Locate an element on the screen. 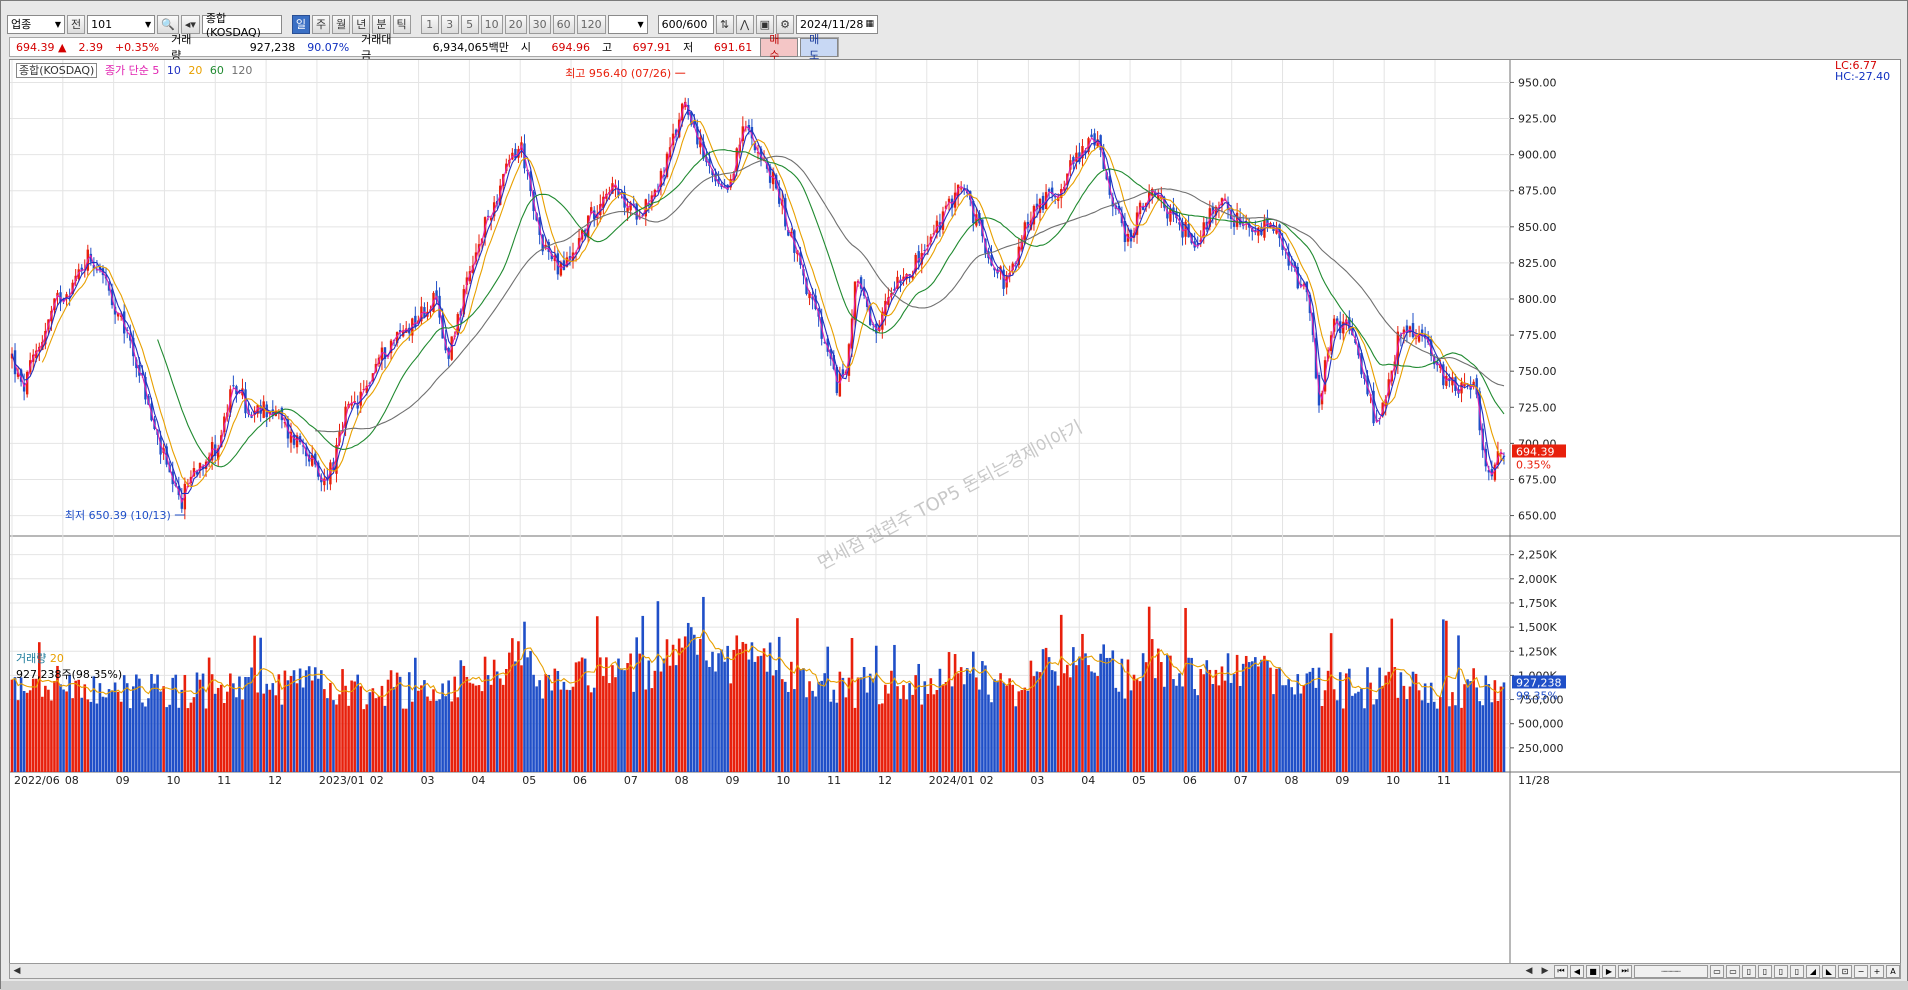 This screenshot has height=990, width=1908. x-tick-label: 08 is located at coordinates (72, 780).